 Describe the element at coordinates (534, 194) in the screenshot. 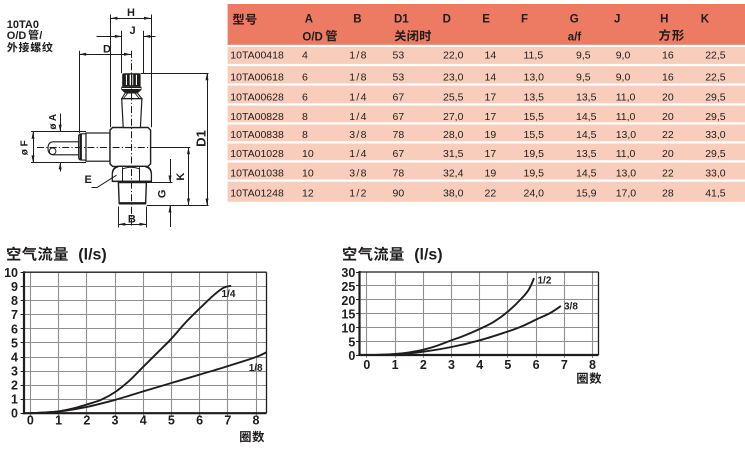

I see `svg-text: 24,0` at that location.